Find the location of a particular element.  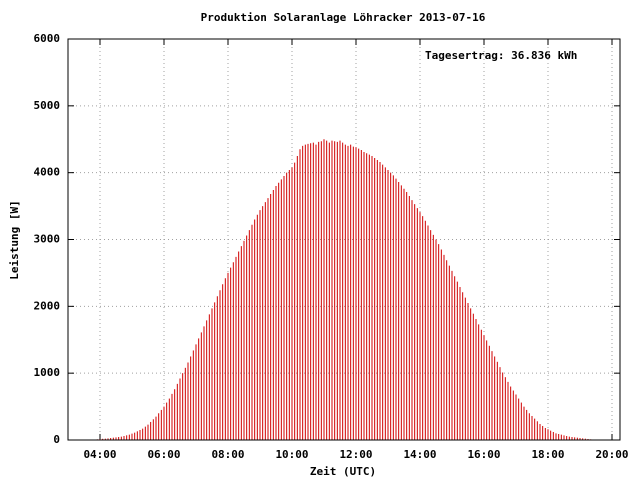

x-axis-label: Zeit (UTC) is located at coordinates (343, 471).